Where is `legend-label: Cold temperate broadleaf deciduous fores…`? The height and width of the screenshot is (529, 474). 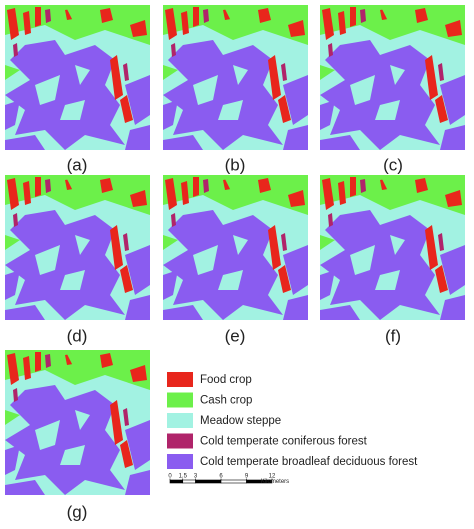
legend-label: Cold temperate broadleaf deciduous fores… is located at coordinates (309, 462).